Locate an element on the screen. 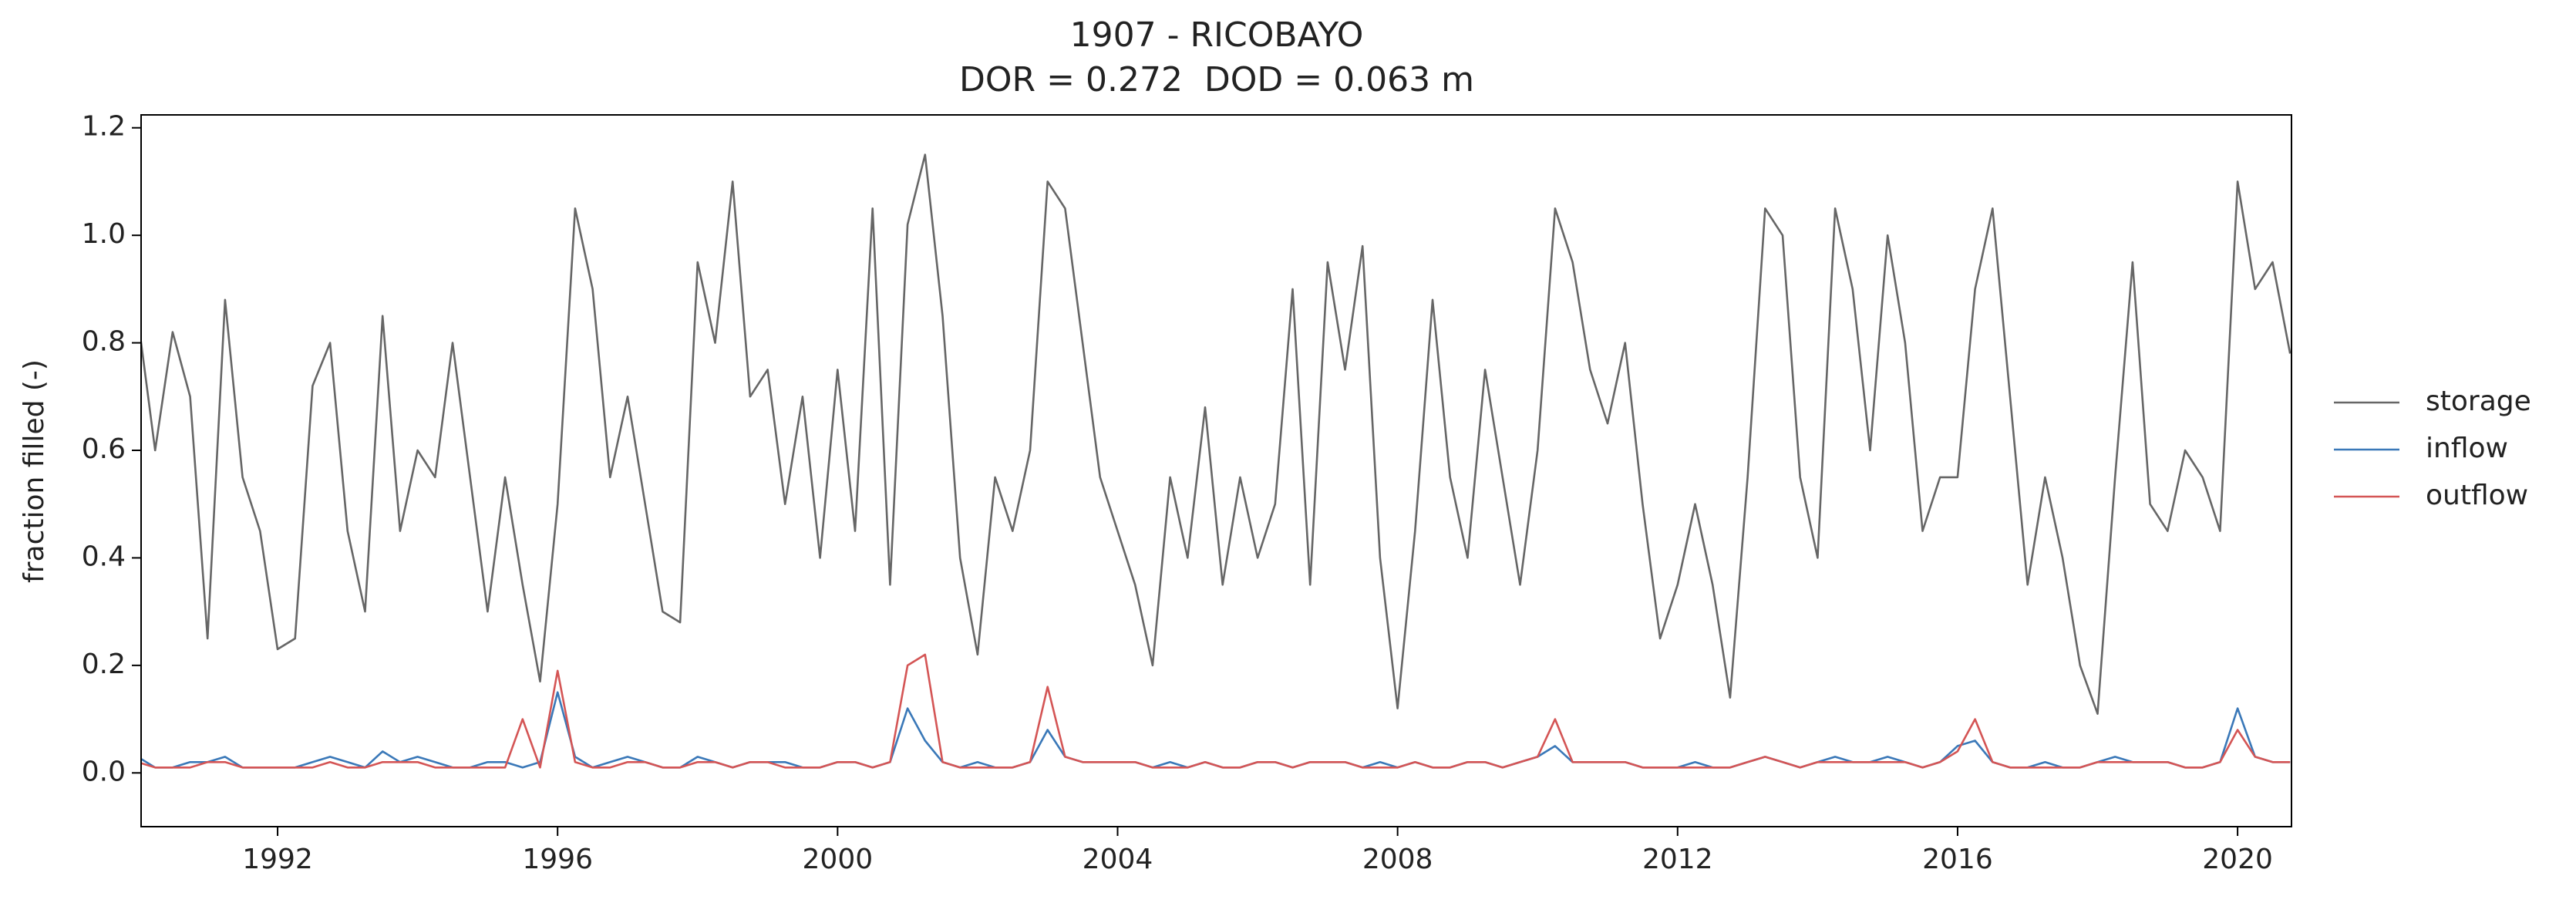 This screenshot has height=903, width=2576. x-tick-label: 2004 is located at coordinates (1118, 859).